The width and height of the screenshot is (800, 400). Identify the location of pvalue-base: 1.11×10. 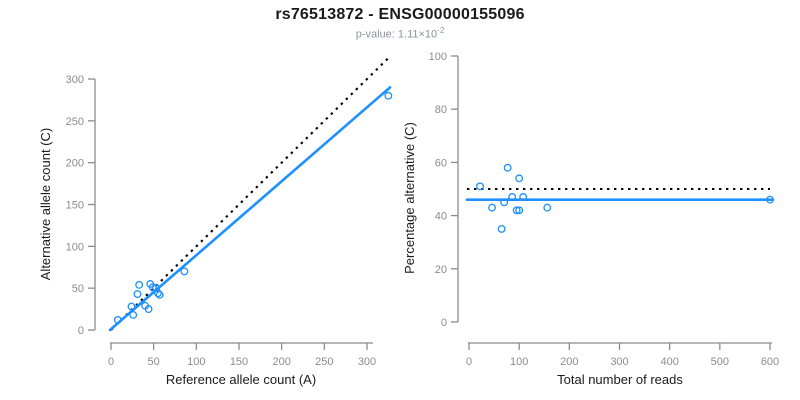
(417, 34).